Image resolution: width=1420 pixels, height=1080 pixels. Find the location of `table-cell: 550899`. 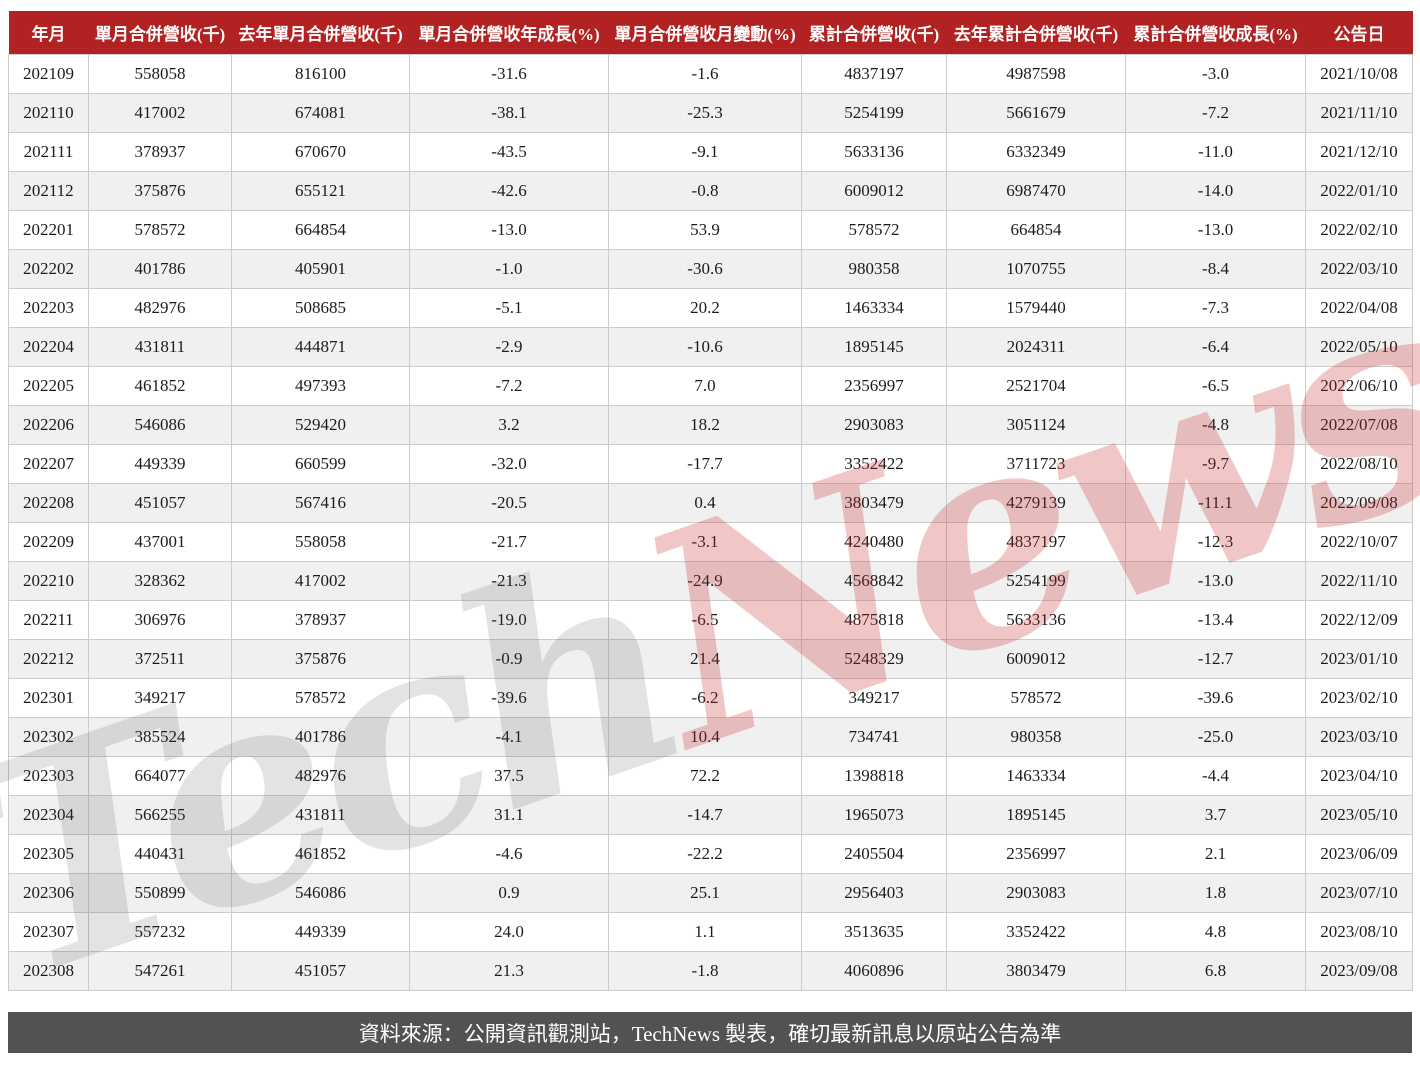

table-cell: 550899 is located at coordinates (160, 893).